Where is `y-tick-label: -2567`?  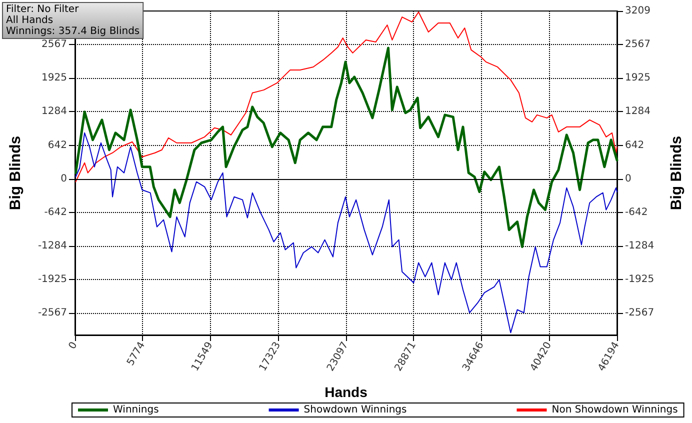
y-tick-label: -2567 is located at coordinates (52, 313).